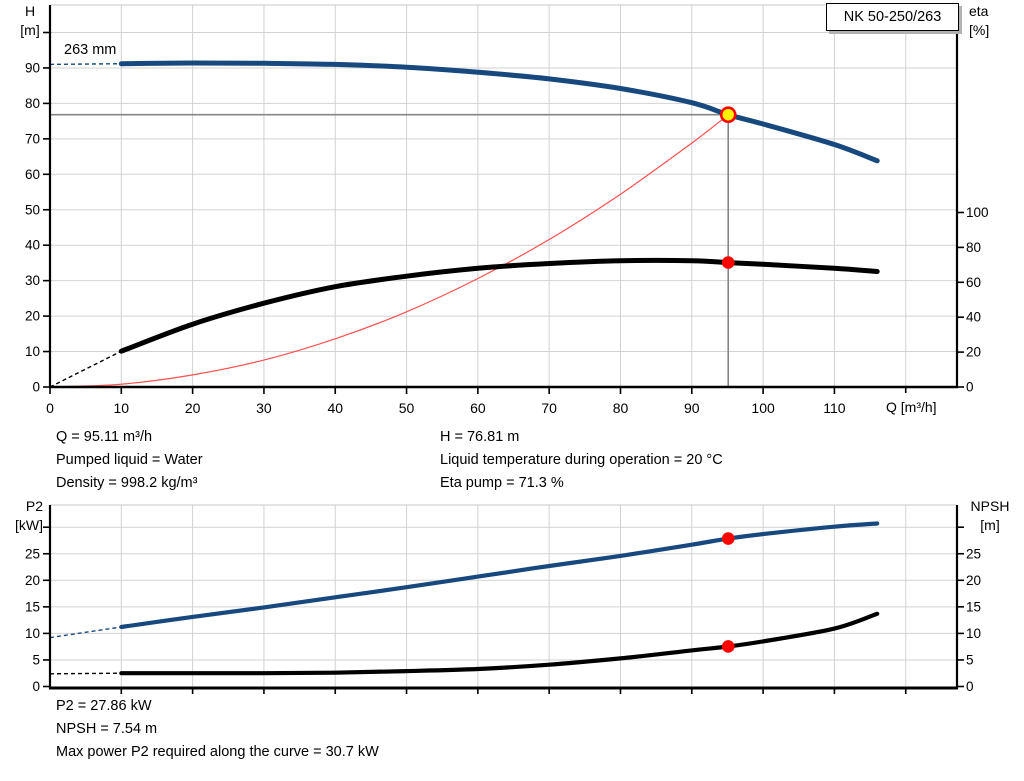 This screenshot has height=781, width=1024. Describe the element at coordinates (502, 483) in the screenshot. I see `eta-pump-text: Eta pump = 71.3 %` at that location.